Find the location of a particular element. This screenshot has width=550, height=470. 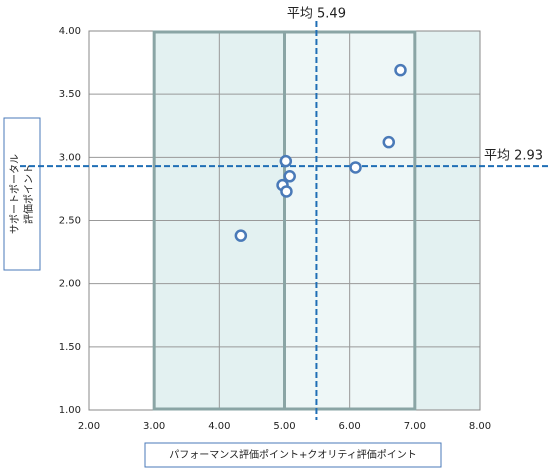

x-tick-label: 3.00 is located at coordinates (154, 426).